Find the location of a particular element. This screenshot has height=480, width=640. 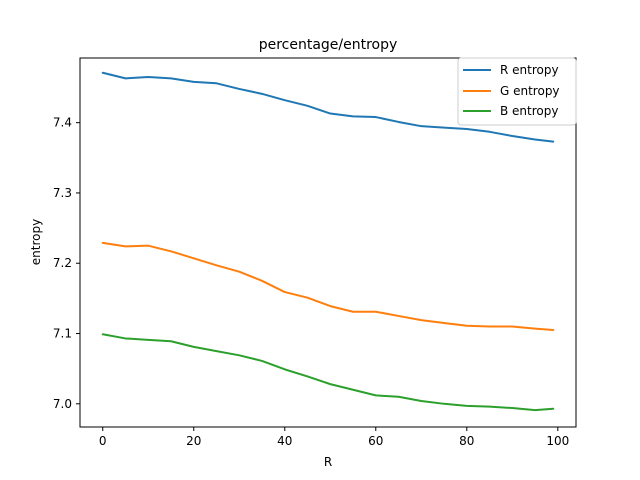

x-axis-label: R is located at coordinates (328, 462).